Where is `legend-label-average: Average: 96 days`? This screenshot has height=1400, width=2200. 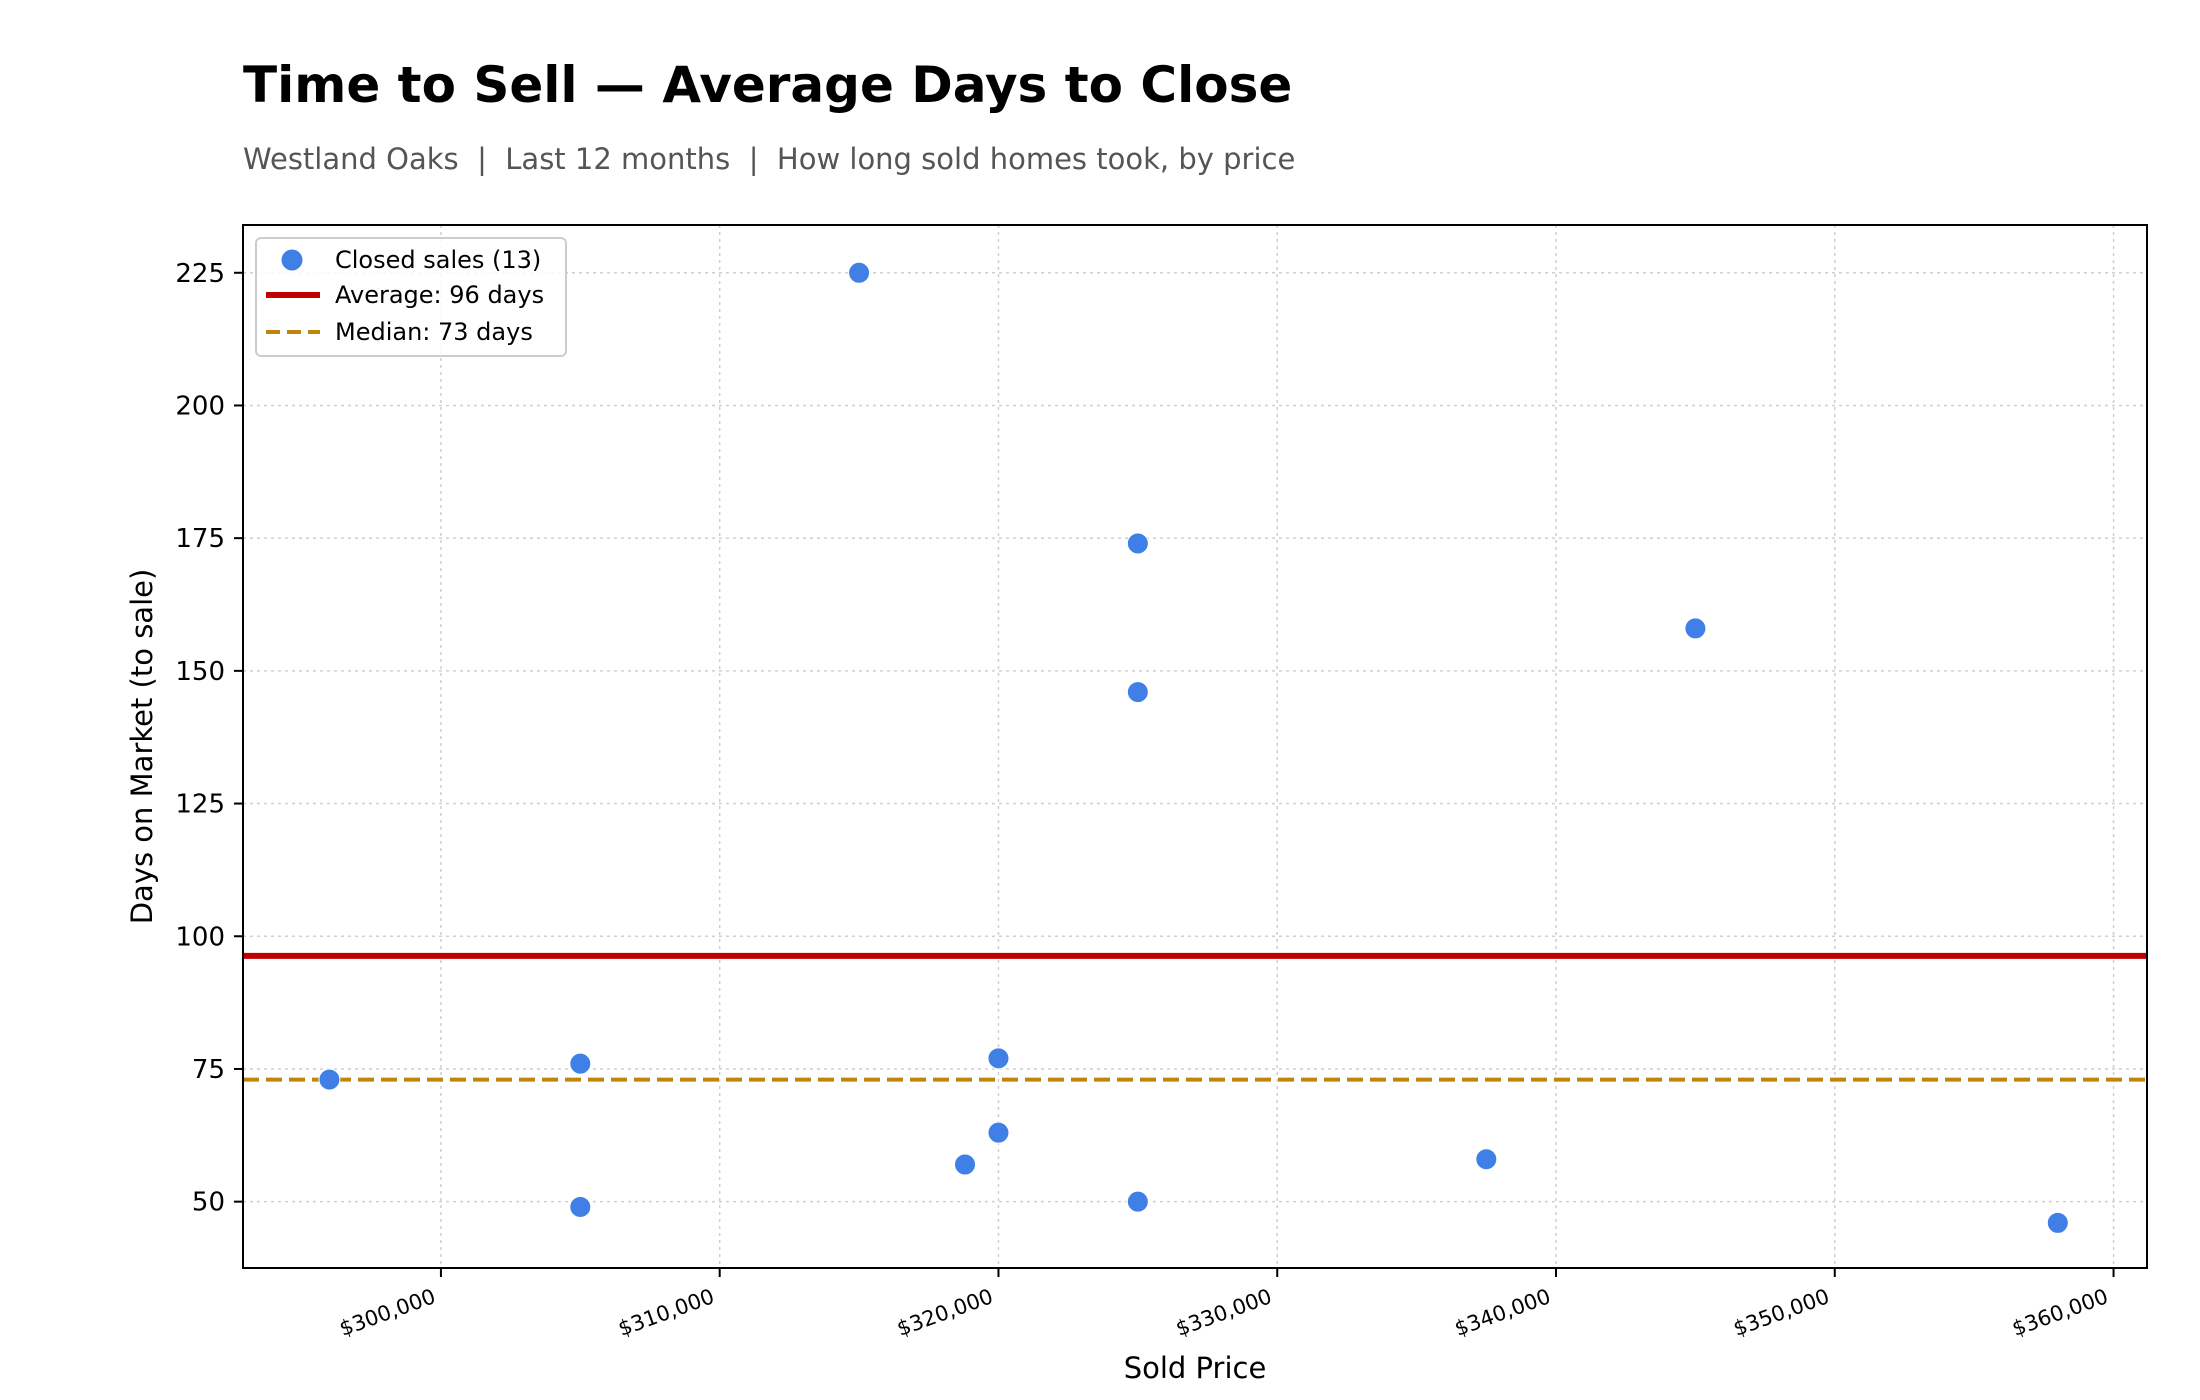
legend-label-average: Average: 96 days is located at coordinates (439, 295).